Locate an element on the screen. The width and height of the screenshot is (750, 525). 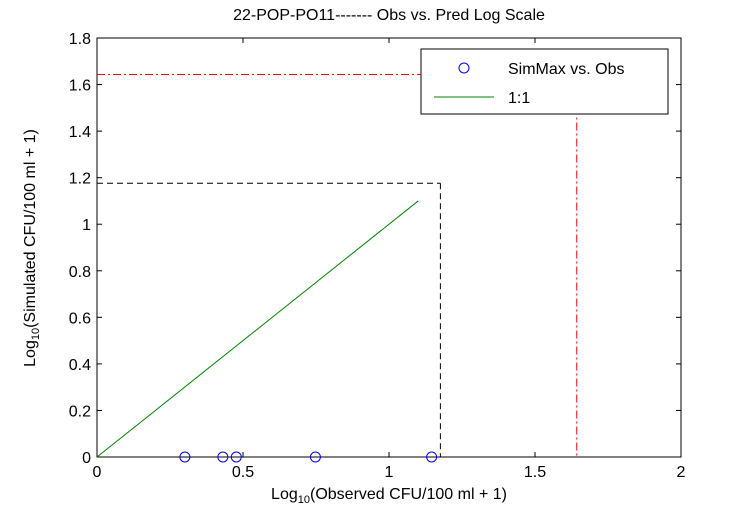
y-tick-label: 0.6 is located at coordinates (80, 318).